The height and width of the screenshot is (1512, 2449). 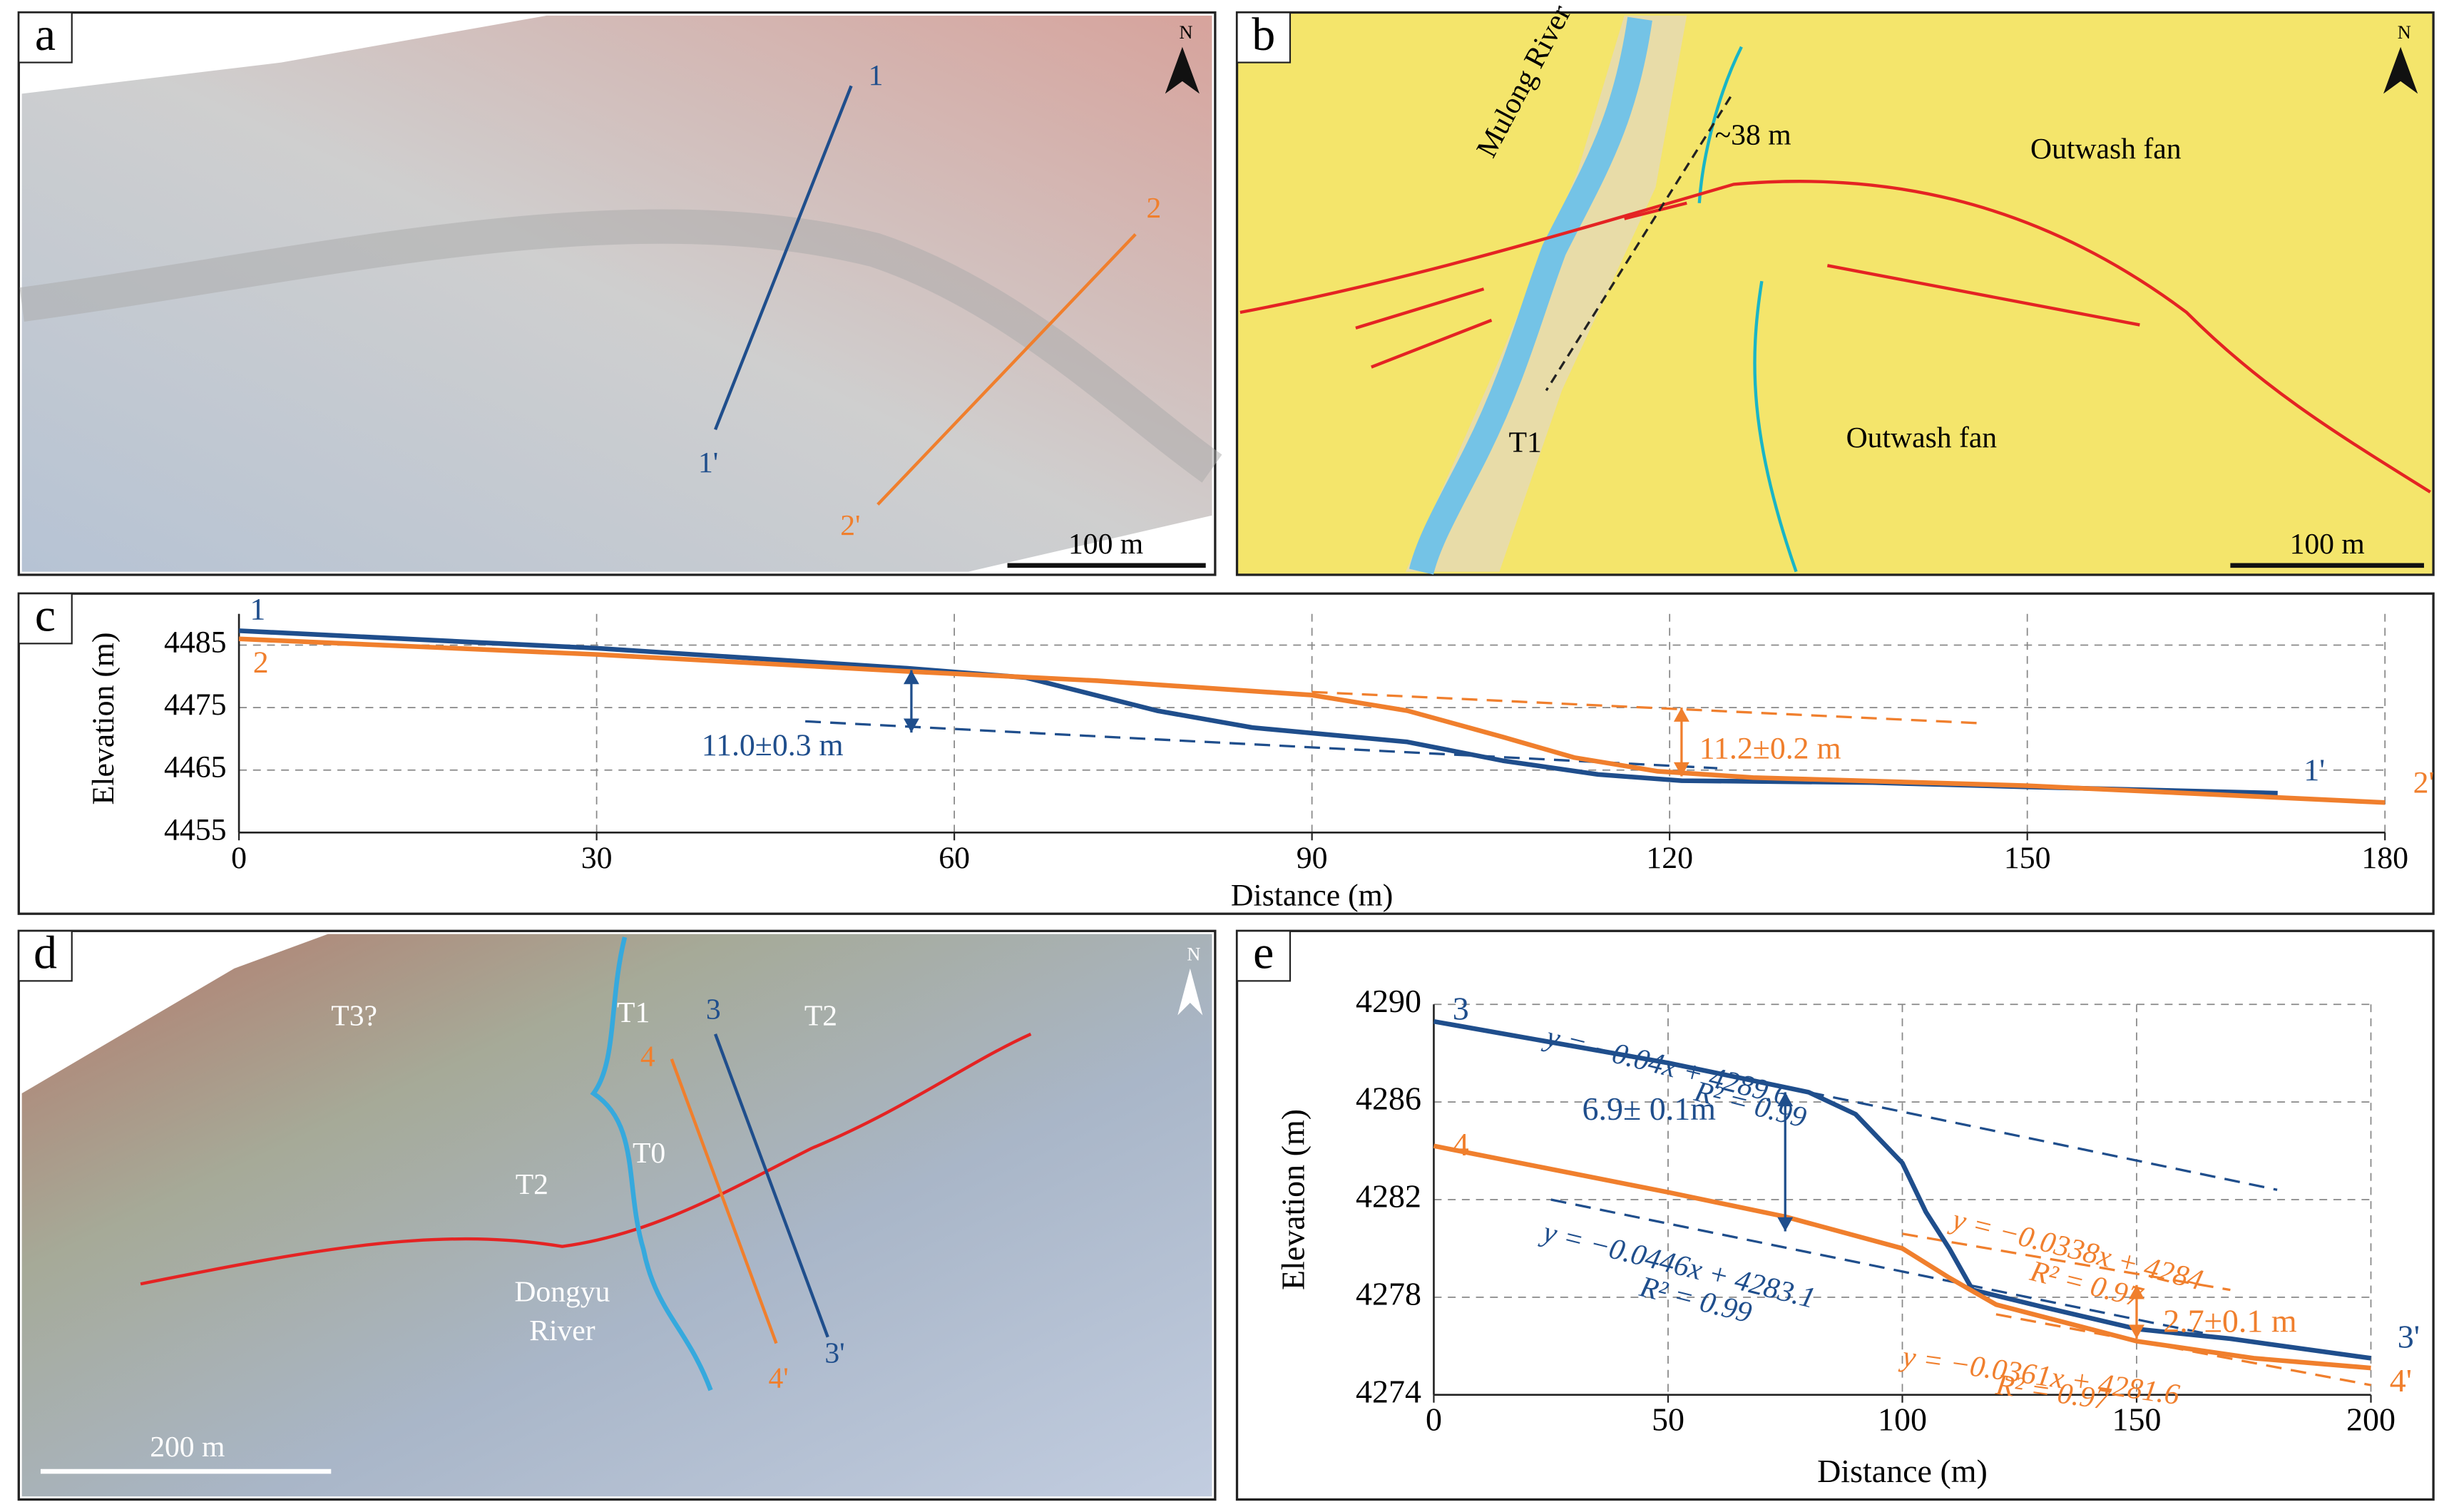 I want to click on scarp, so click(x=620, y=346).